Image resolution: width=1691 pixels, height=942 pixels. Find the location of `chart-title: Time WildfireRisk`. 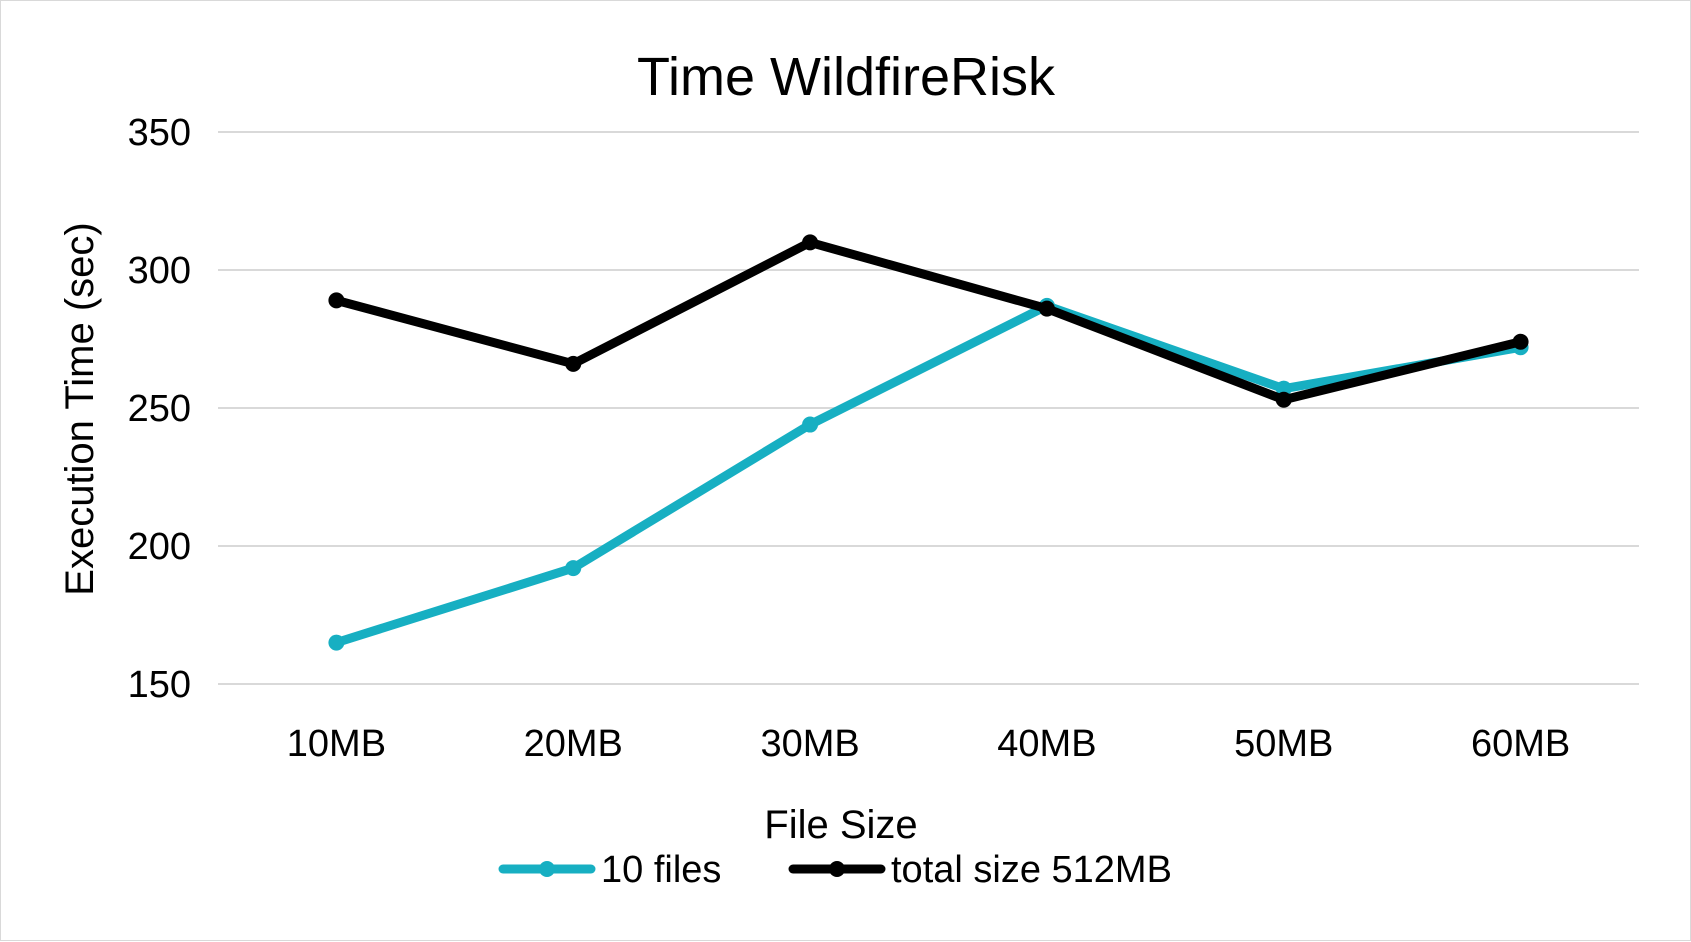

chart-title: Time WildfireRisk is located at coordinates (846, 77).